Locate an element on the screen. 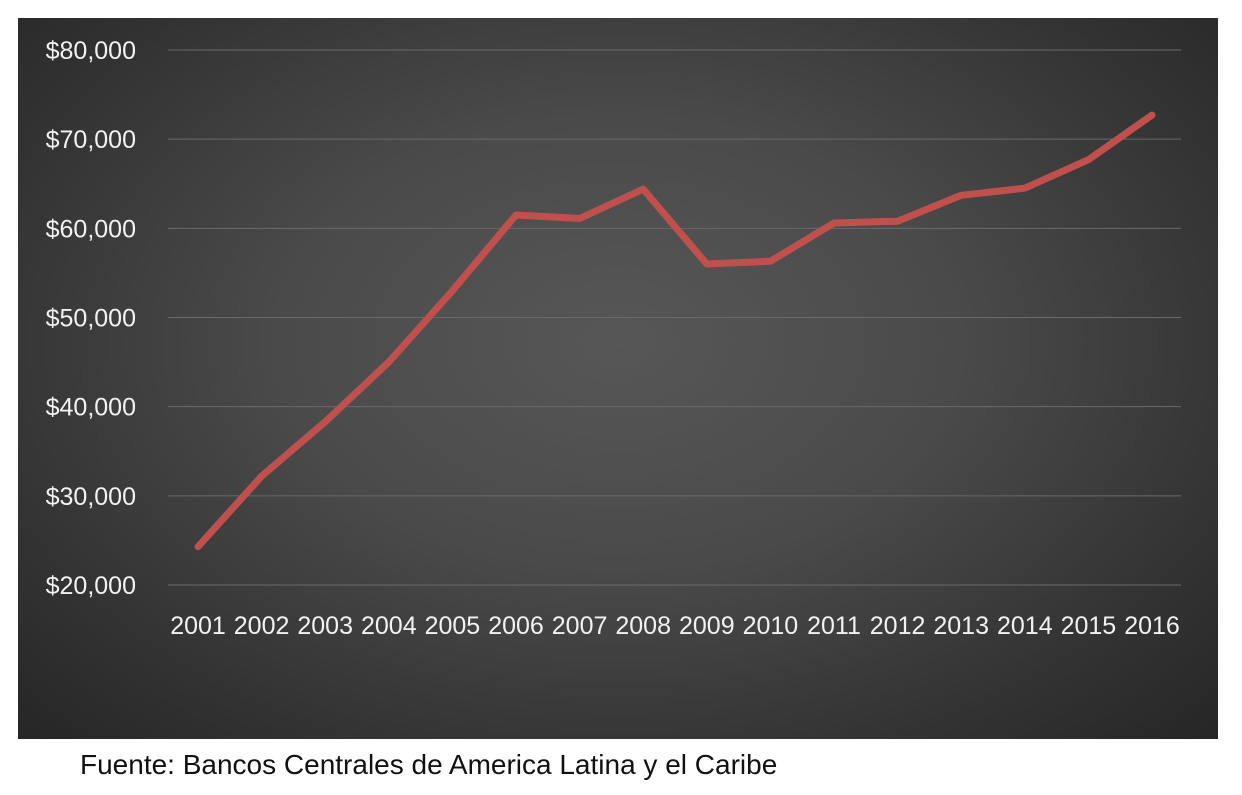  y-tick-label: $30,000 is located at coordinates (91, 497).